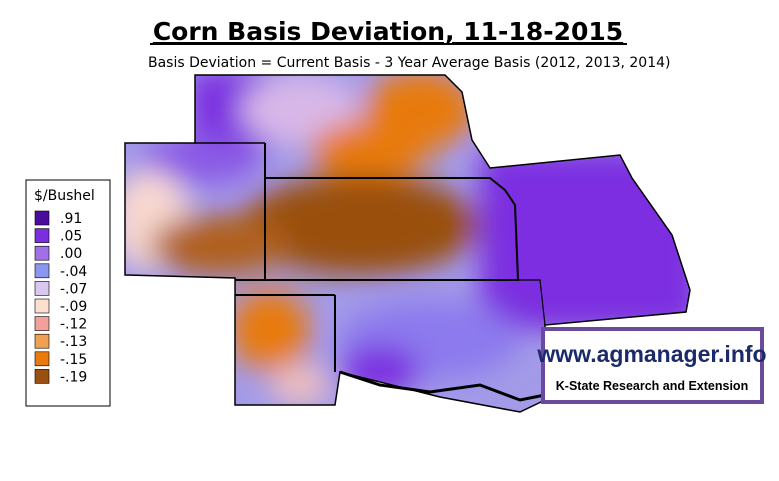 The image size is (779, 481). Describe the element at coordinates (64, 196) in the screenshot. I see `legend-title: $/Bushel` at that location.